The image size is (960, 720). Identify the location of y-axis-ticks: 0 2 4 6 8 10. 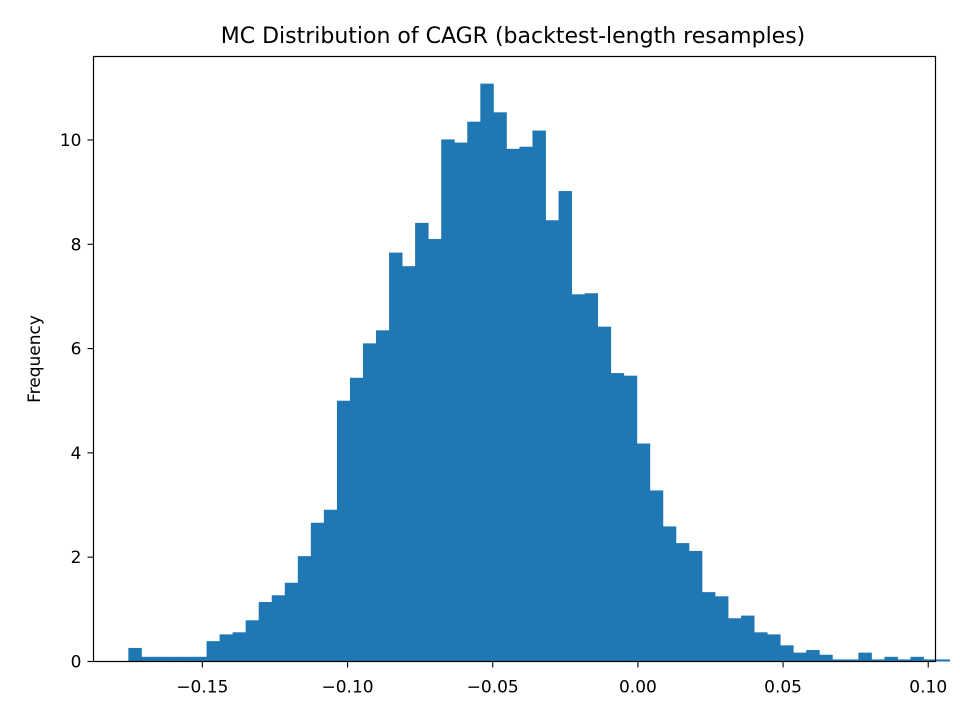
(77, 402).